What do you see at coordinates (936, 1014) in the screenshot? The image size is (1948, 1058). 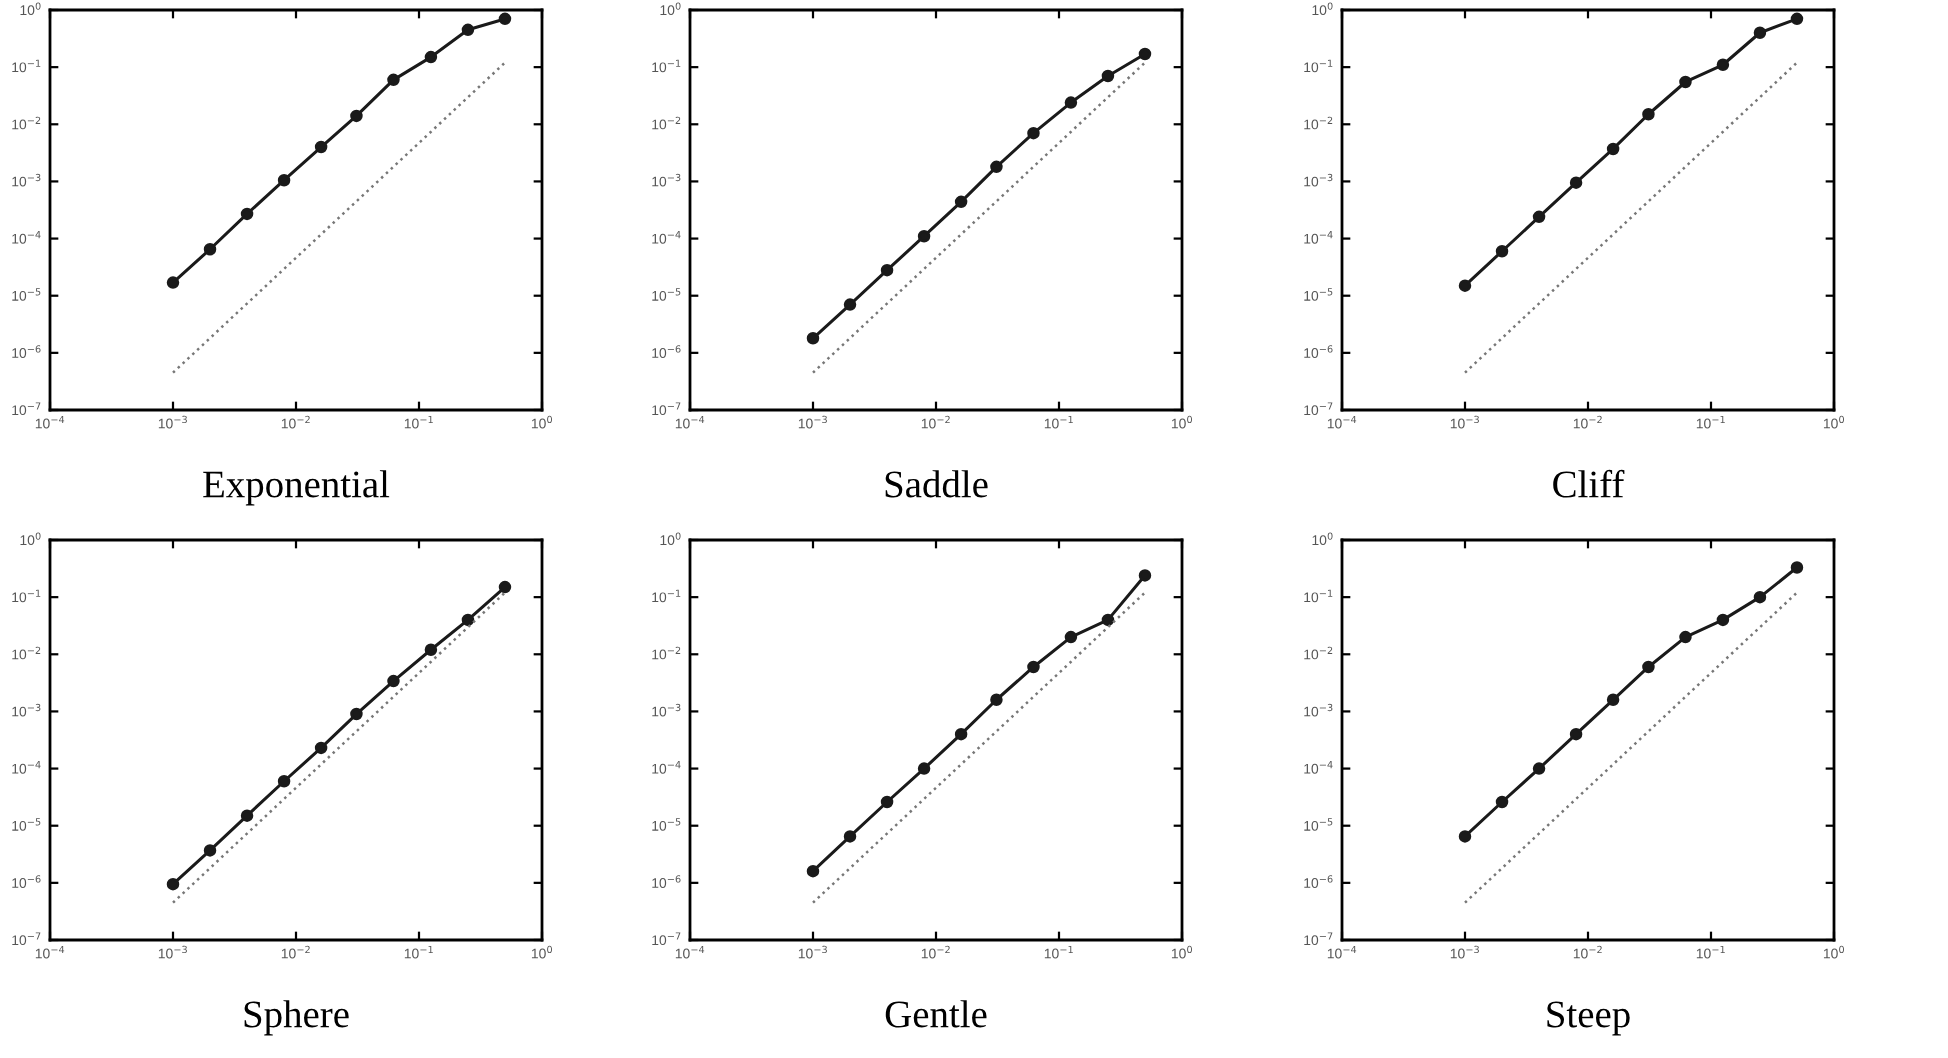 I see `x-axis-title: Gentle` at bounding box center [936, 1014].